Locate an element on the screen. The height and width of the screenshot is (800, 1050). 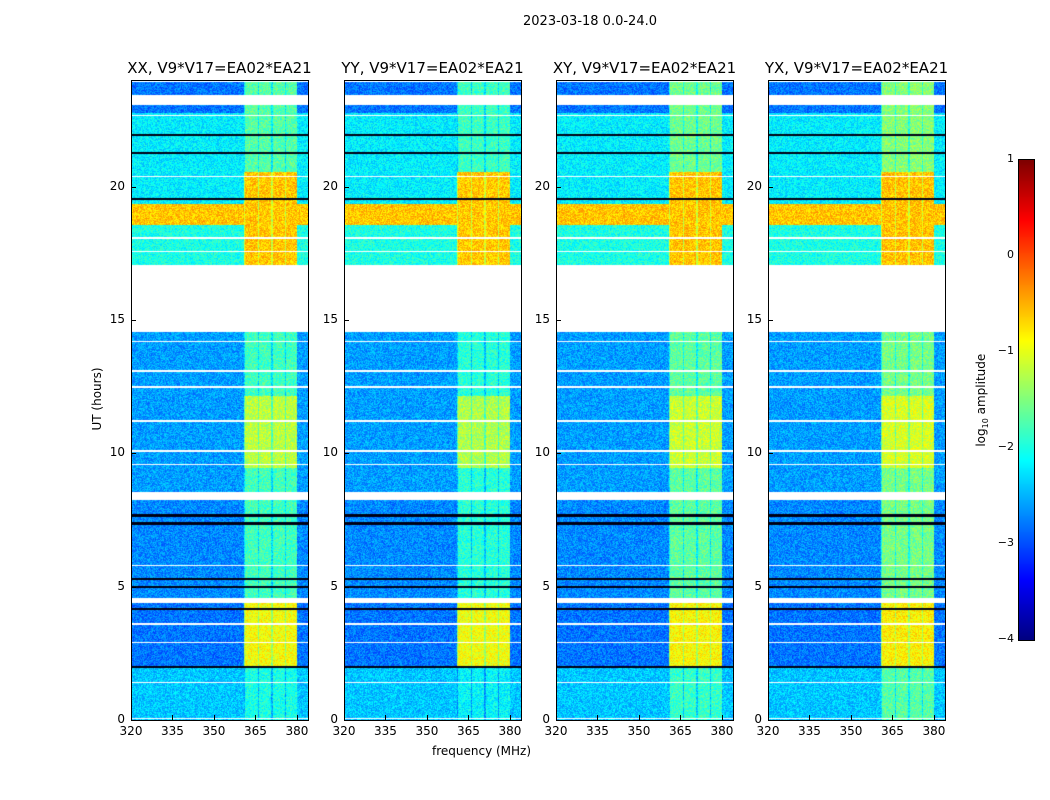
colorbar-tick-label: 1 is located at coordinates (1010, 158).